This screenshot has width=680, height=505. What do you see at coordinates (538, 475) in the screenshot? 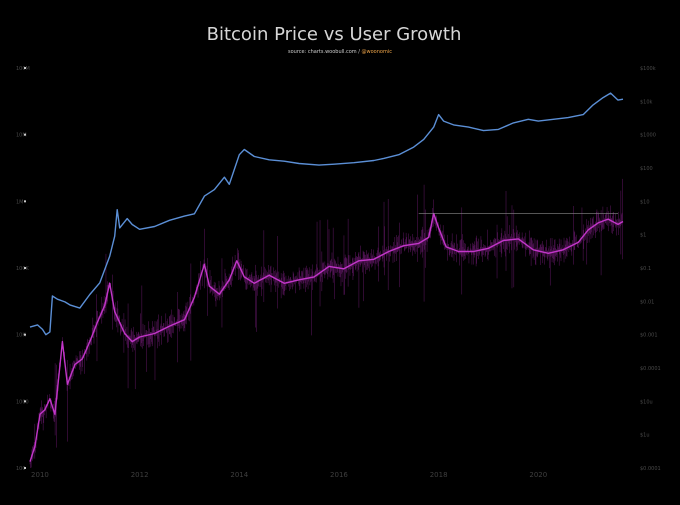
I see `x-tick-label: 2020` at bounding box center [538, 475].